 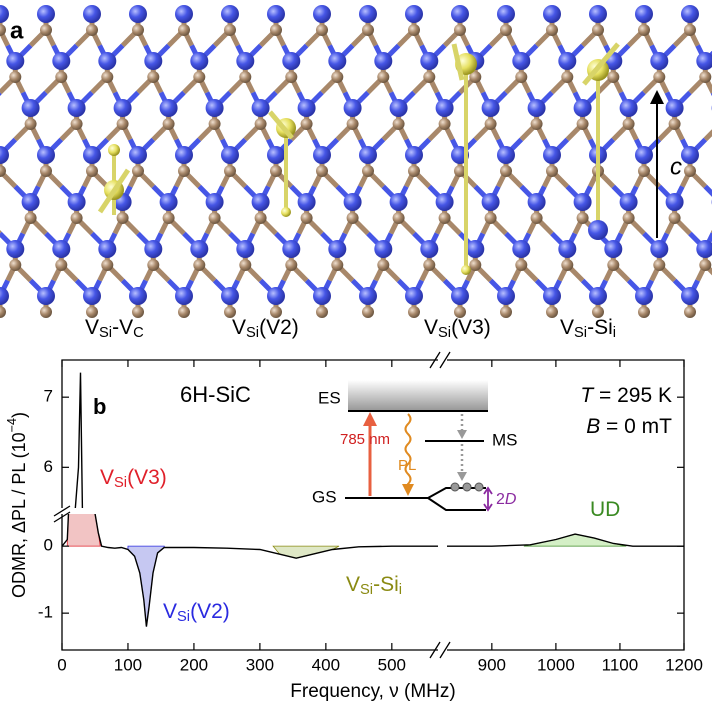 I want to click on condition-symbol: T, so click(x=587, y=395).